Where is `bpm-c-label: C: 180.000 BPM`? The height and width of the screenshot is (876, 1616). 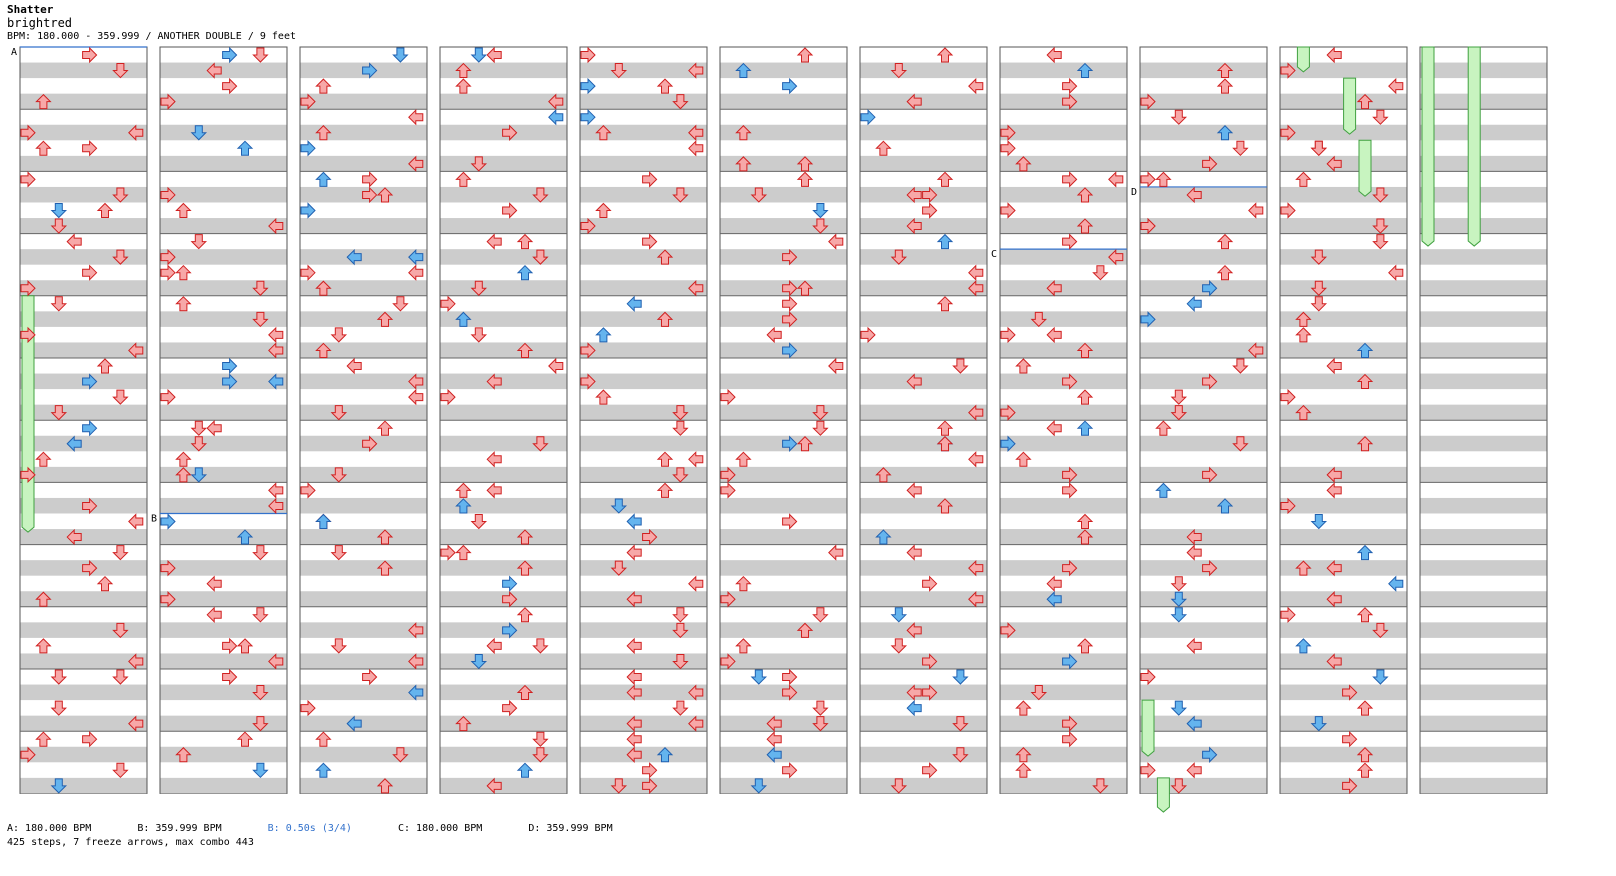
bpm-c-label: C: 180.000 BPM is located at coordinates (440, 828).